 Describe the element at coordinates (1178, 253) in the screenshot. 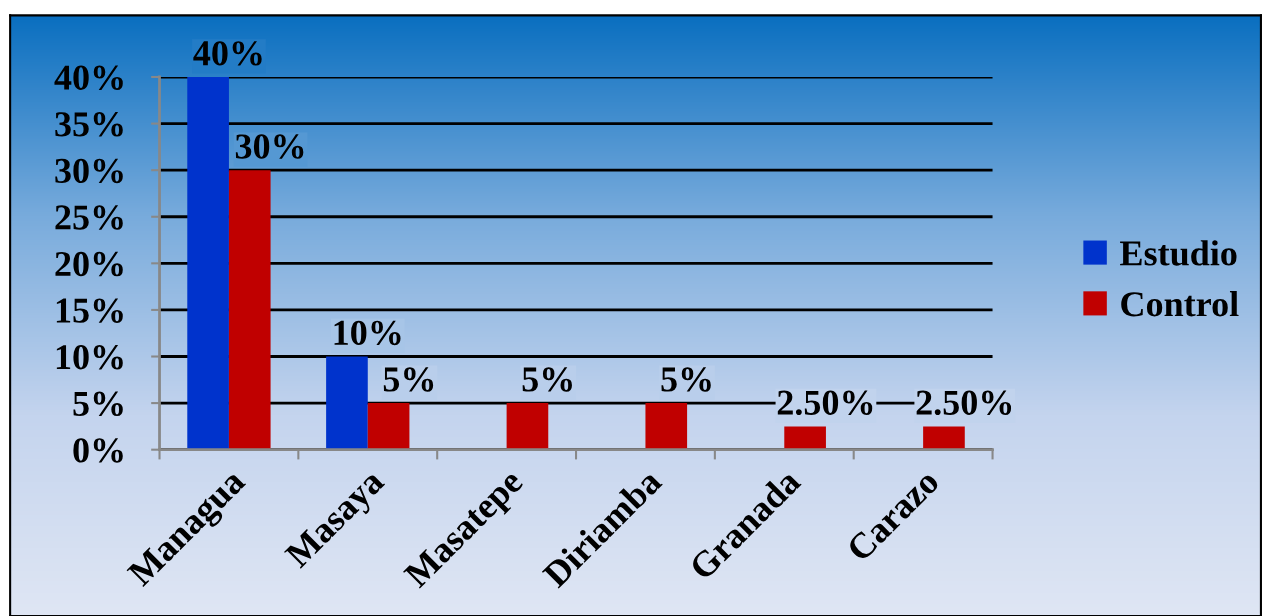

I see `legend-label: Estudio` at that location.